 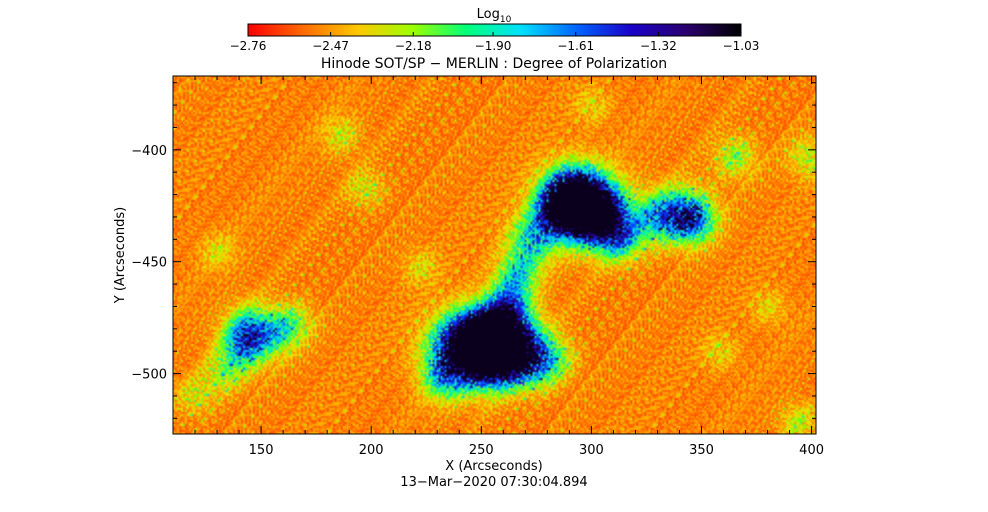 I want to click on y-tick-label: −400, so click(x=149, y=151).